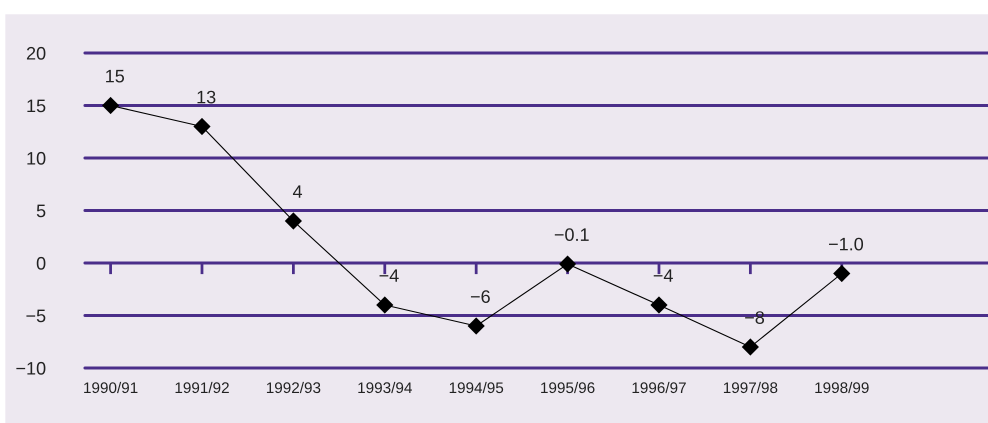 This screenshot has height=423, width=988. What do you see at coordinates (751, 388) in the screenshot?
I see `x-tick-label: 1997/98` at bounding box center [751, 388].